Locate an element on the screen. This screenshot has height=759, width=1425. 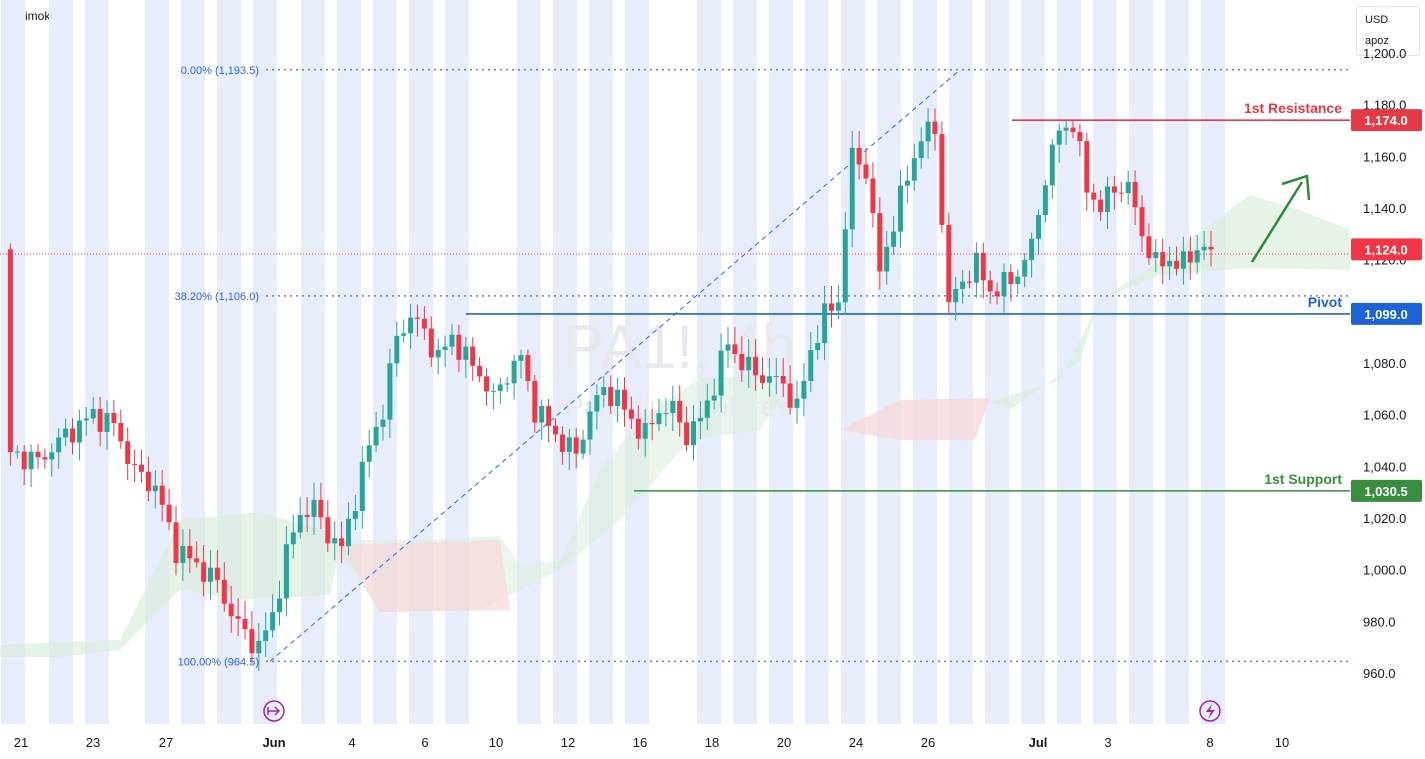
time-tick-label: Jul is located at coordinates (1038, 742).